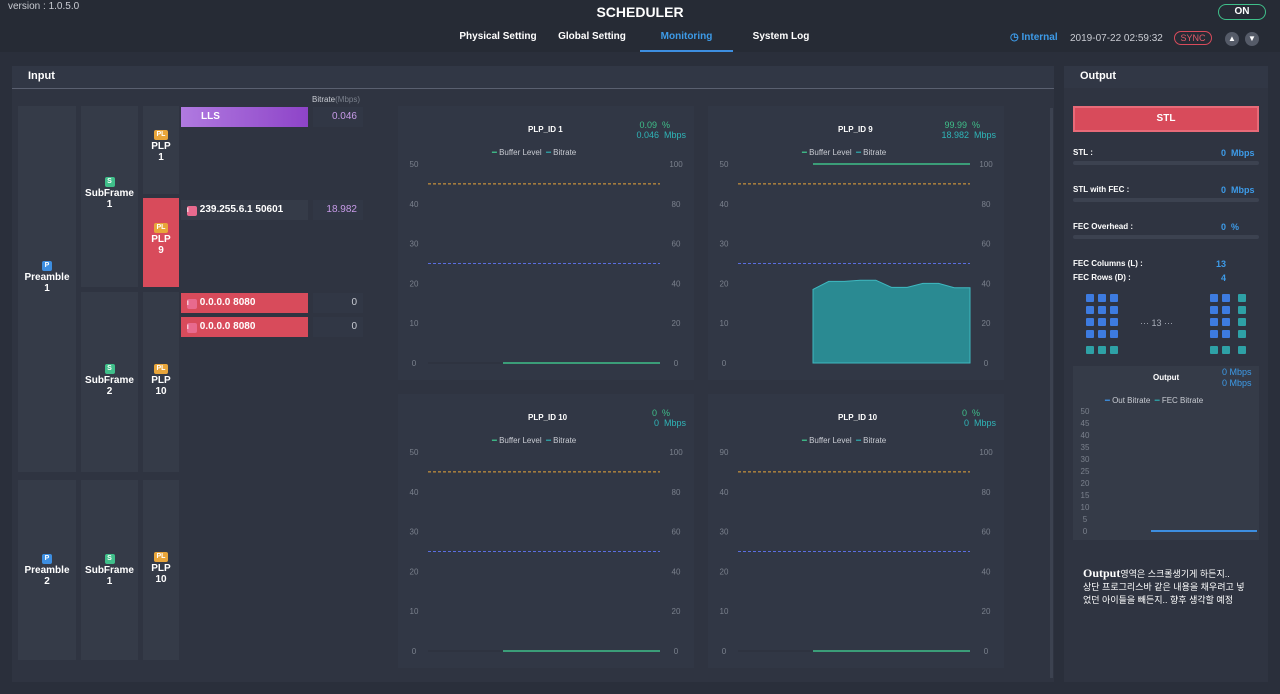 This screenshot has height=694, width=1280. What do you see at coordinates (1238, 153) in the screenshot?
I see `stl-value: 0 Mbps` at bounding box center [1238, 153].